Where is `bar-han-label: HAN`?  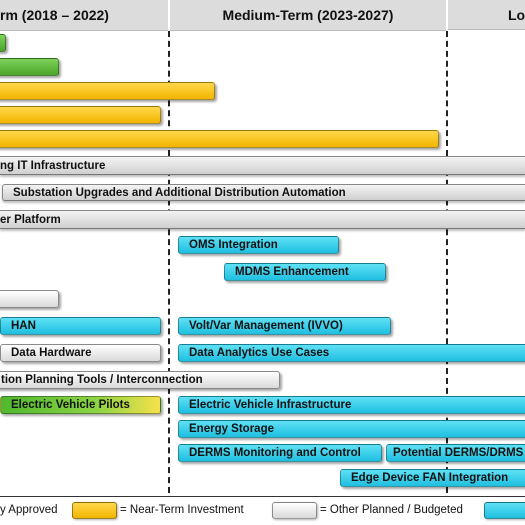 bar-han-label: HAN is located at coordinates (23, 326).